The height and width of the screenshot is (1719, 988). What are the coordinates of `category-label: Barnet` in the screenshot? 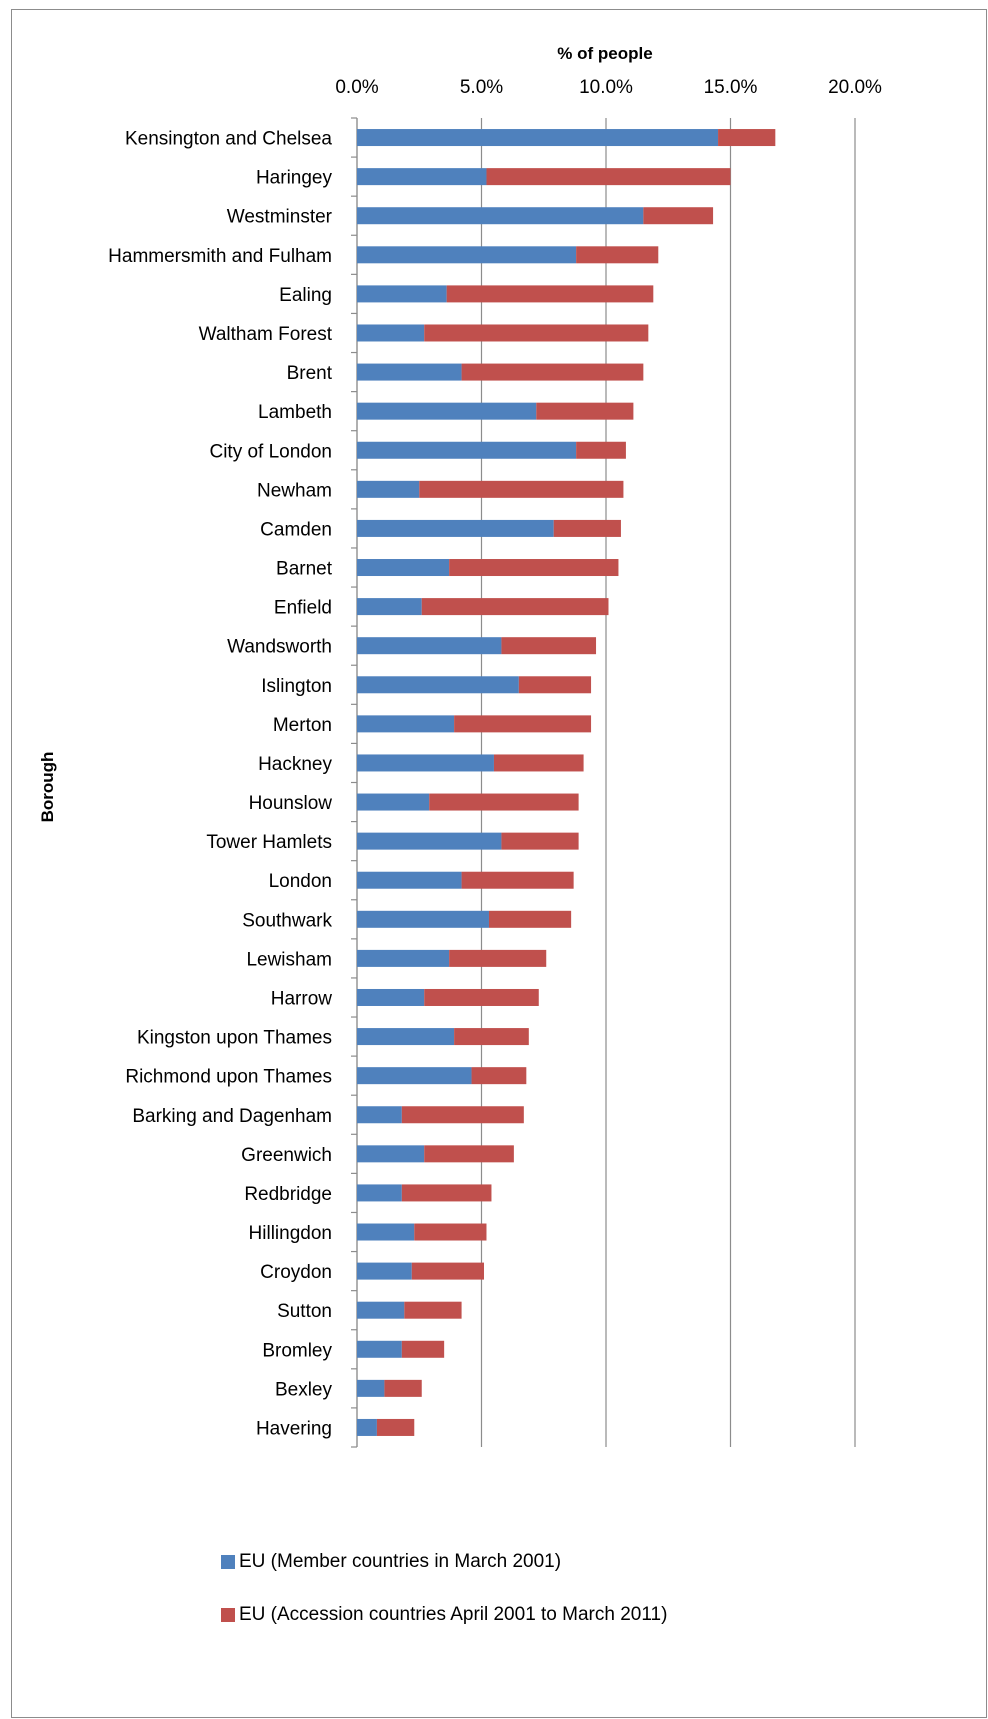 It's located at (304, 569).